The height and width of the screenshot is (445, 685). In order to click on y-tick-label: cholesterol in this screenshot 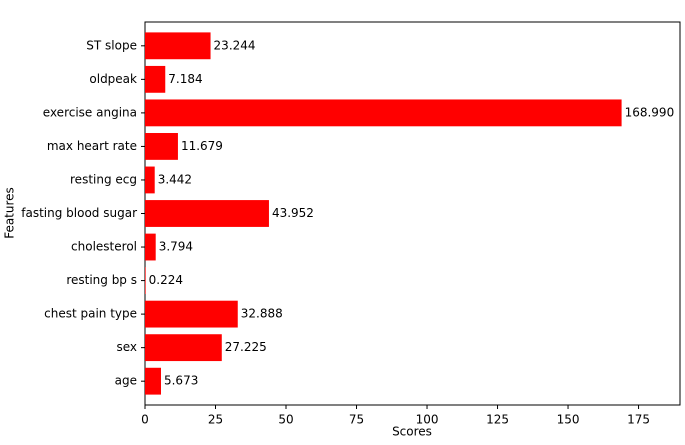, I will do `click(104, 247)`.